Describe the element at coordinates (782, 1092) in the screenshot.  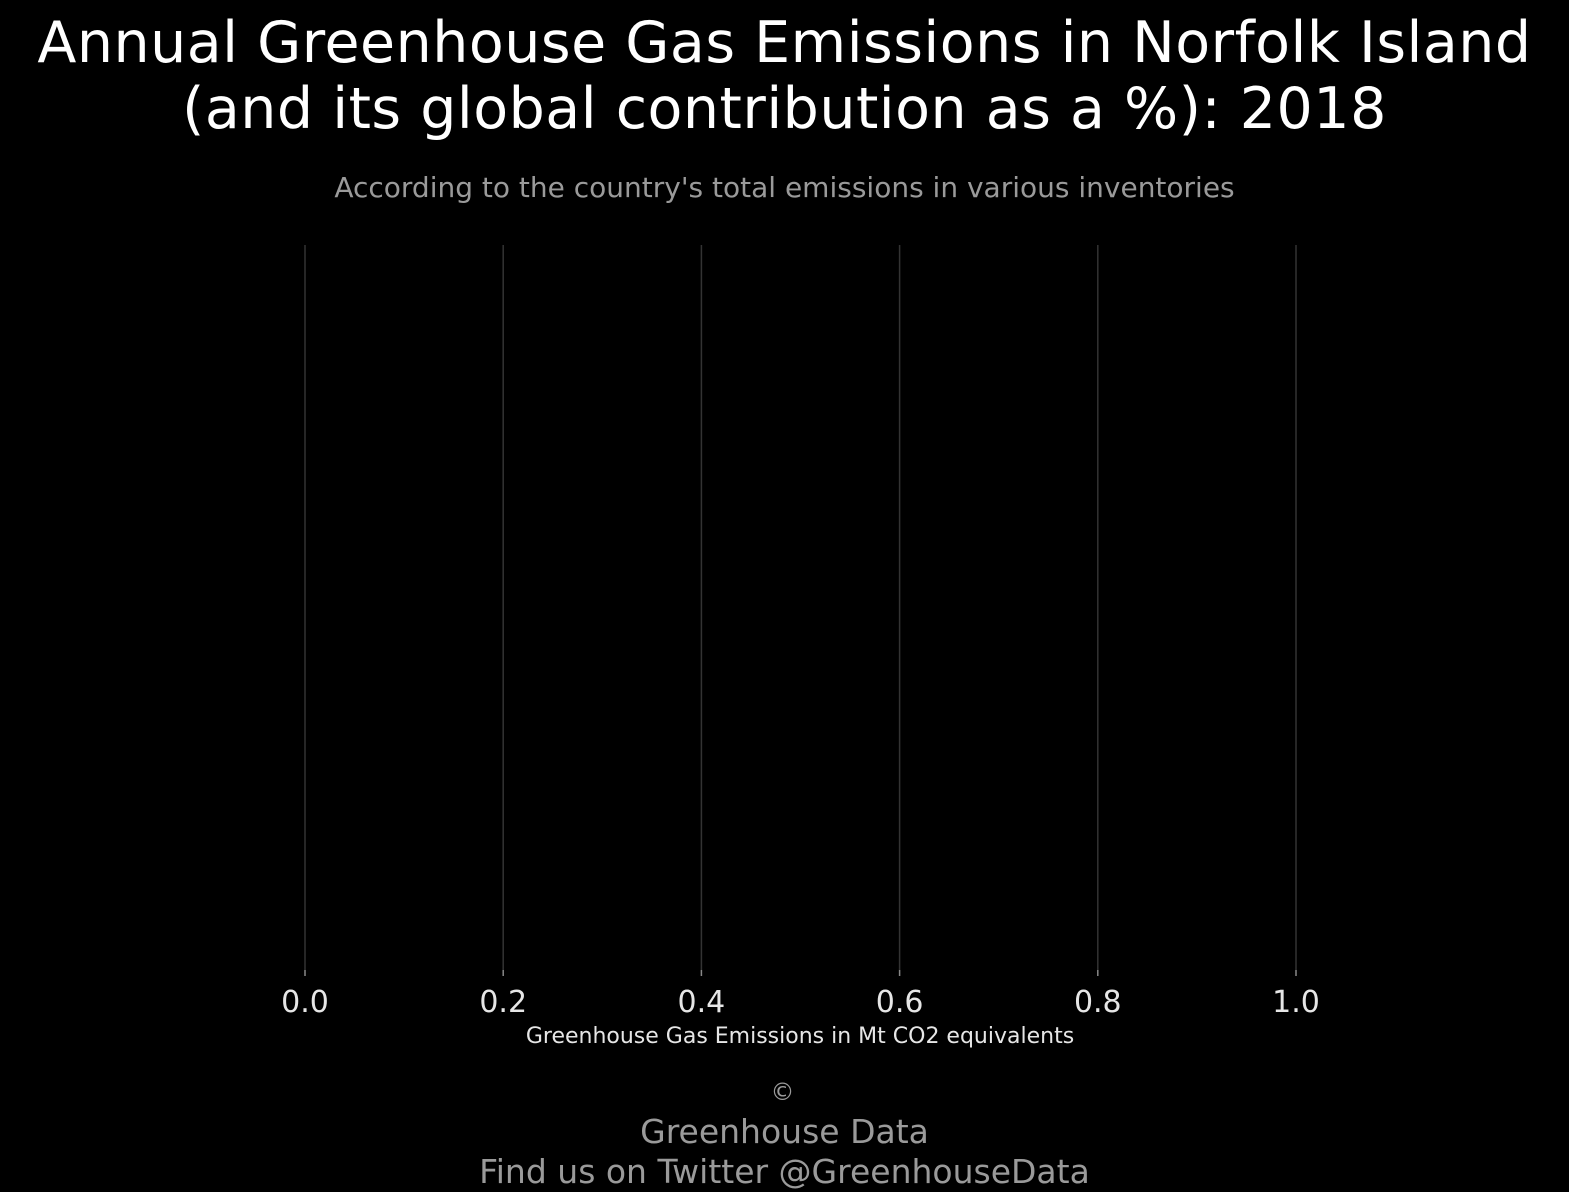
I see `copyright-icon: ©` at that location.